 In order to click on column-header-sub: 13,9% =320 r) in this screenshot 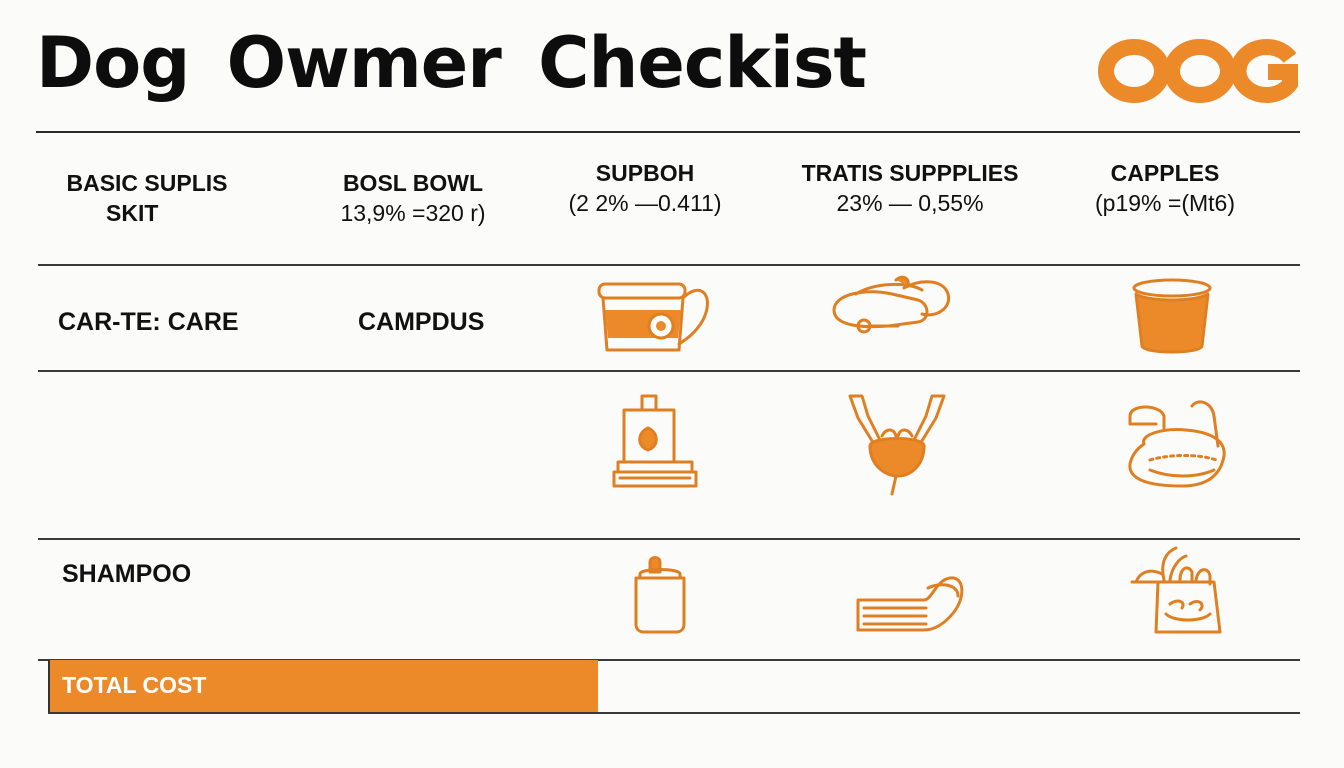, I will do `click(413, 213)`.